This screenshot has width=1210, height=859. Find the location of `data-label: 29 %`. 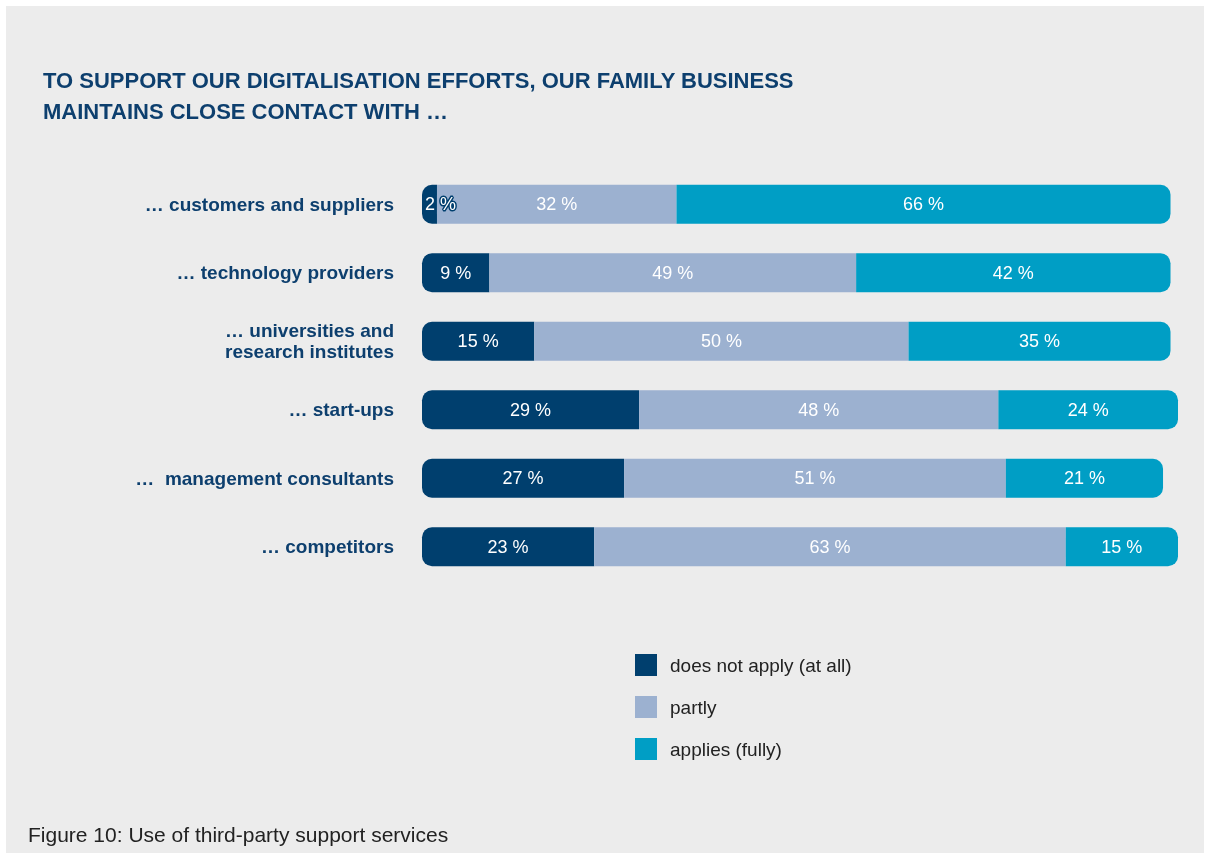

data-label: 29 % is located at coordinates (531, 409).